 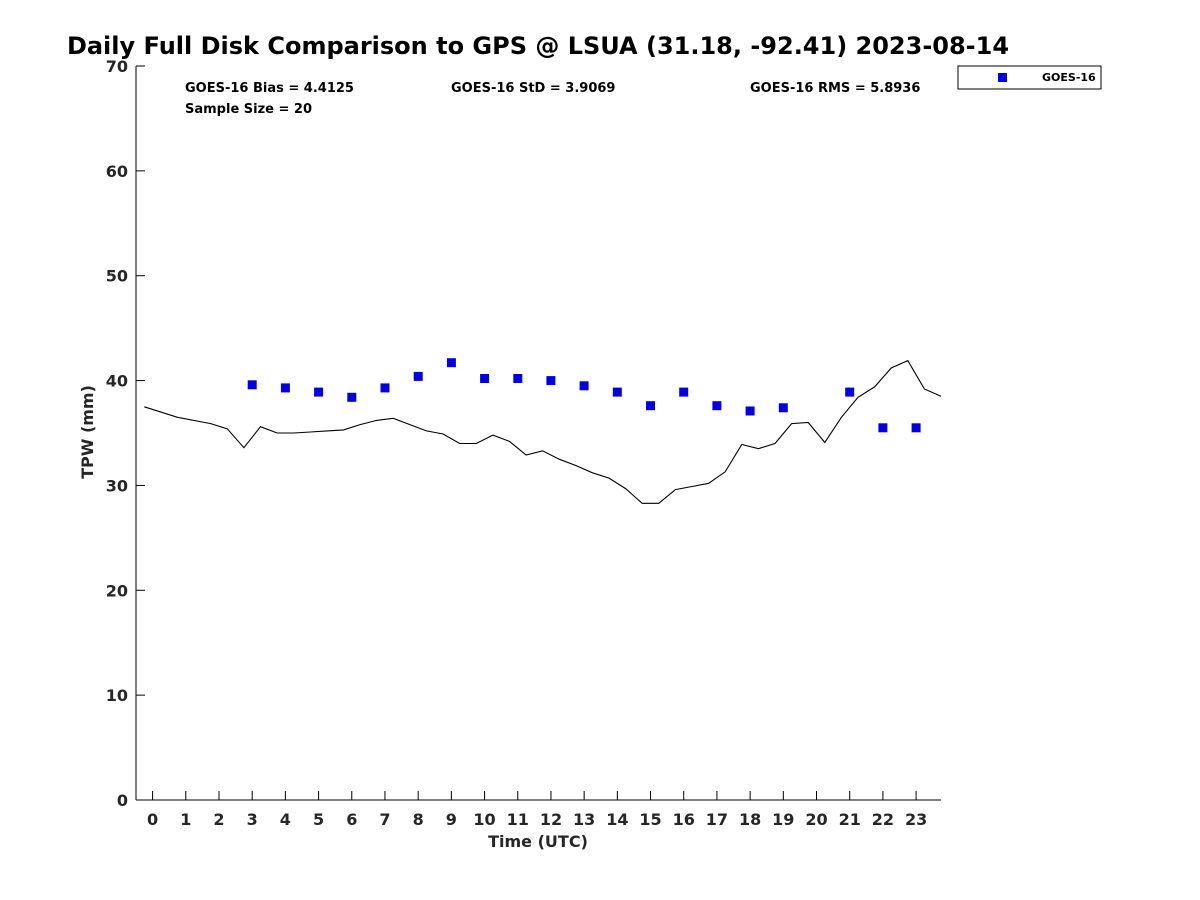 I want to click on x-tick-label: 6, so click(x=351, y=819).